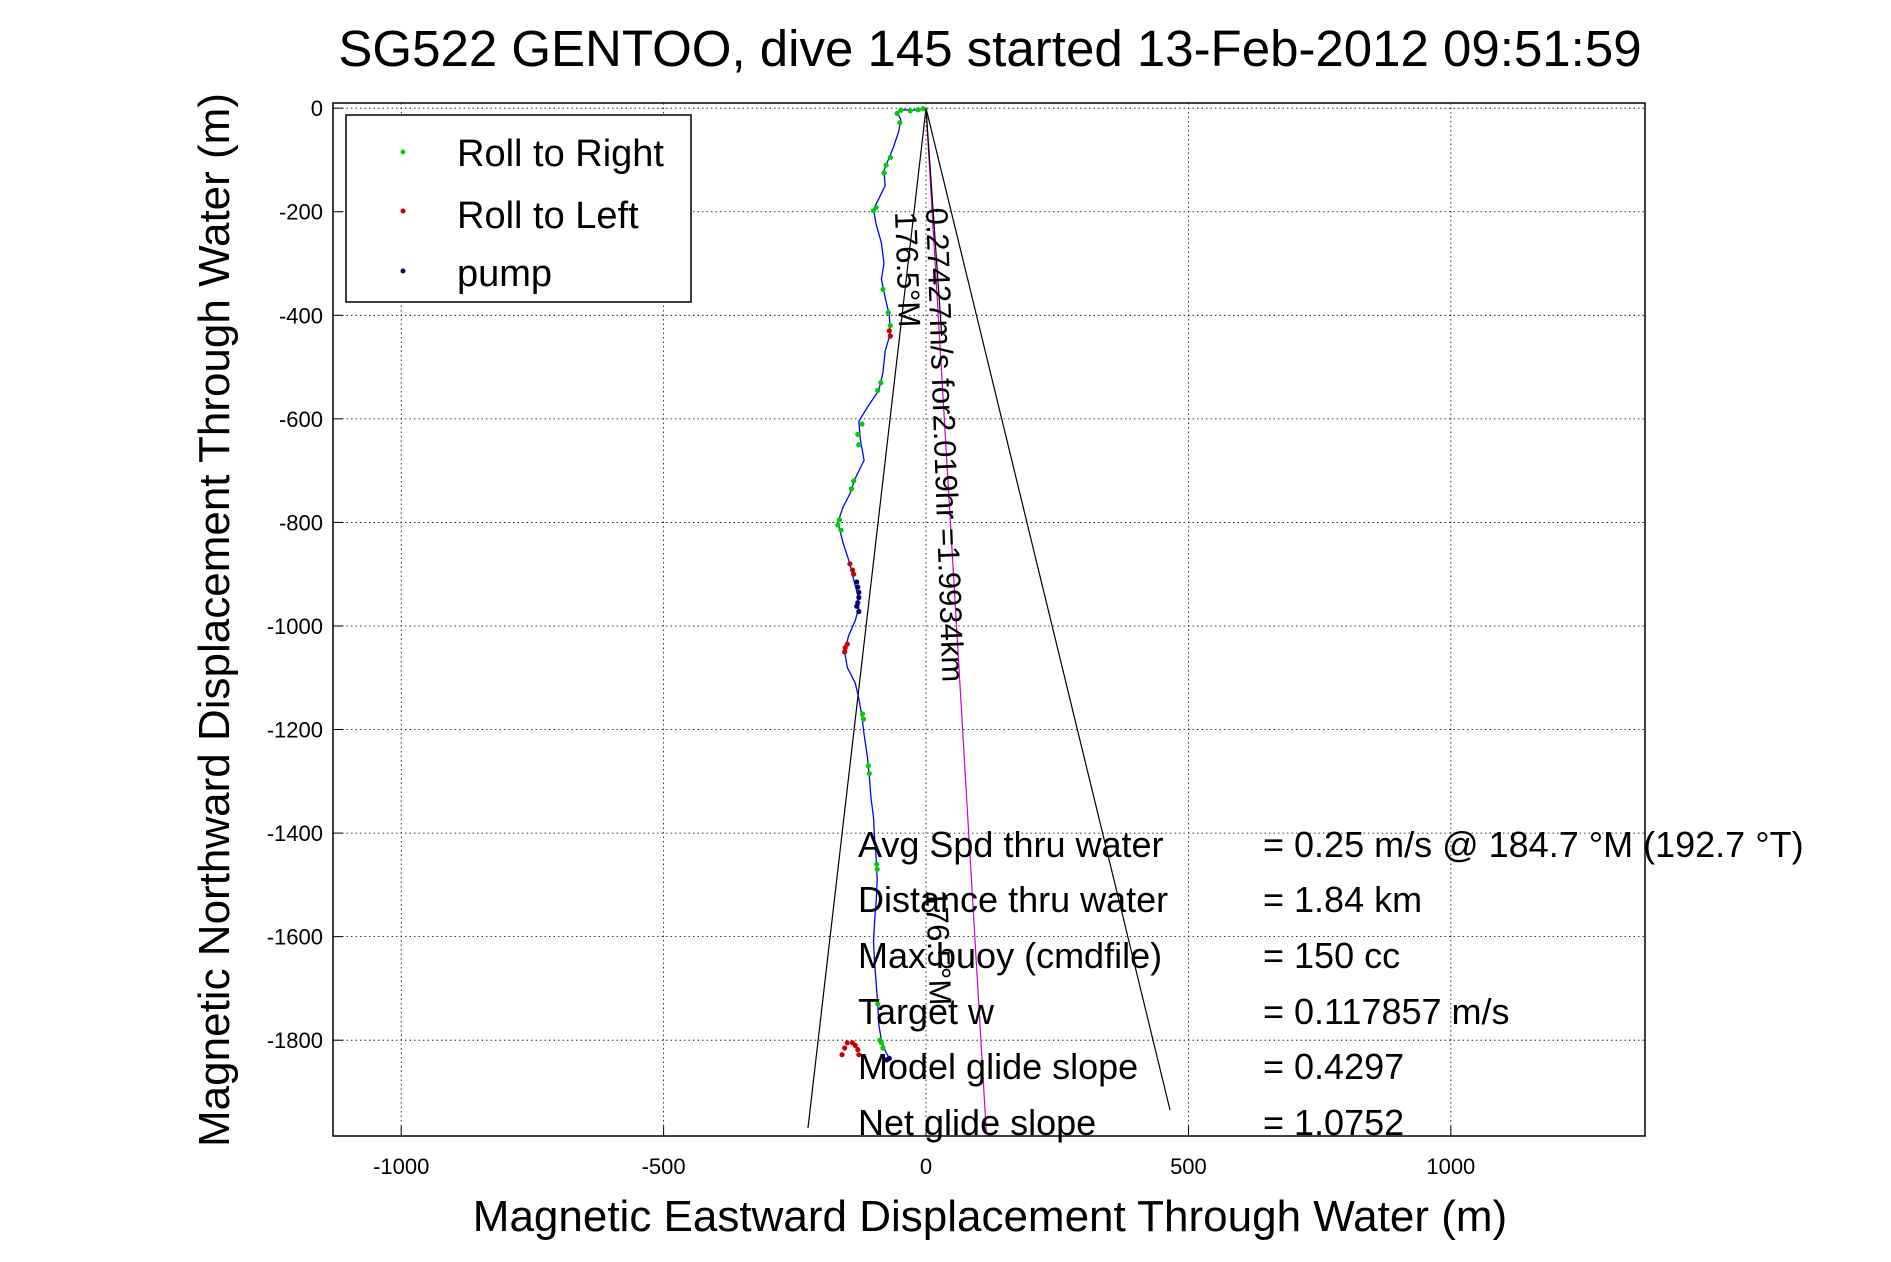 Image resolution: width=1891 pixels, height=1262 pixels. I want to click on stat-value-target-w: = 0.117857 m/s, so click(1386, 1011).